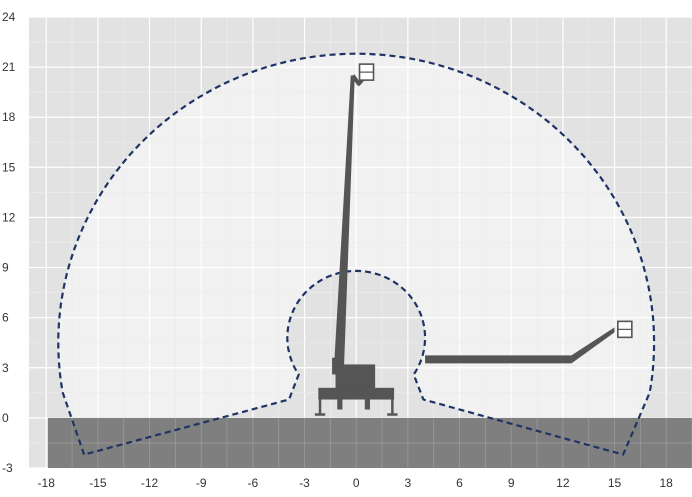 This screenshot has width=692, height=497. Describe the element at coordinates (666, 483) in the screenshot. I see `x-tick-label: 18` at that location.